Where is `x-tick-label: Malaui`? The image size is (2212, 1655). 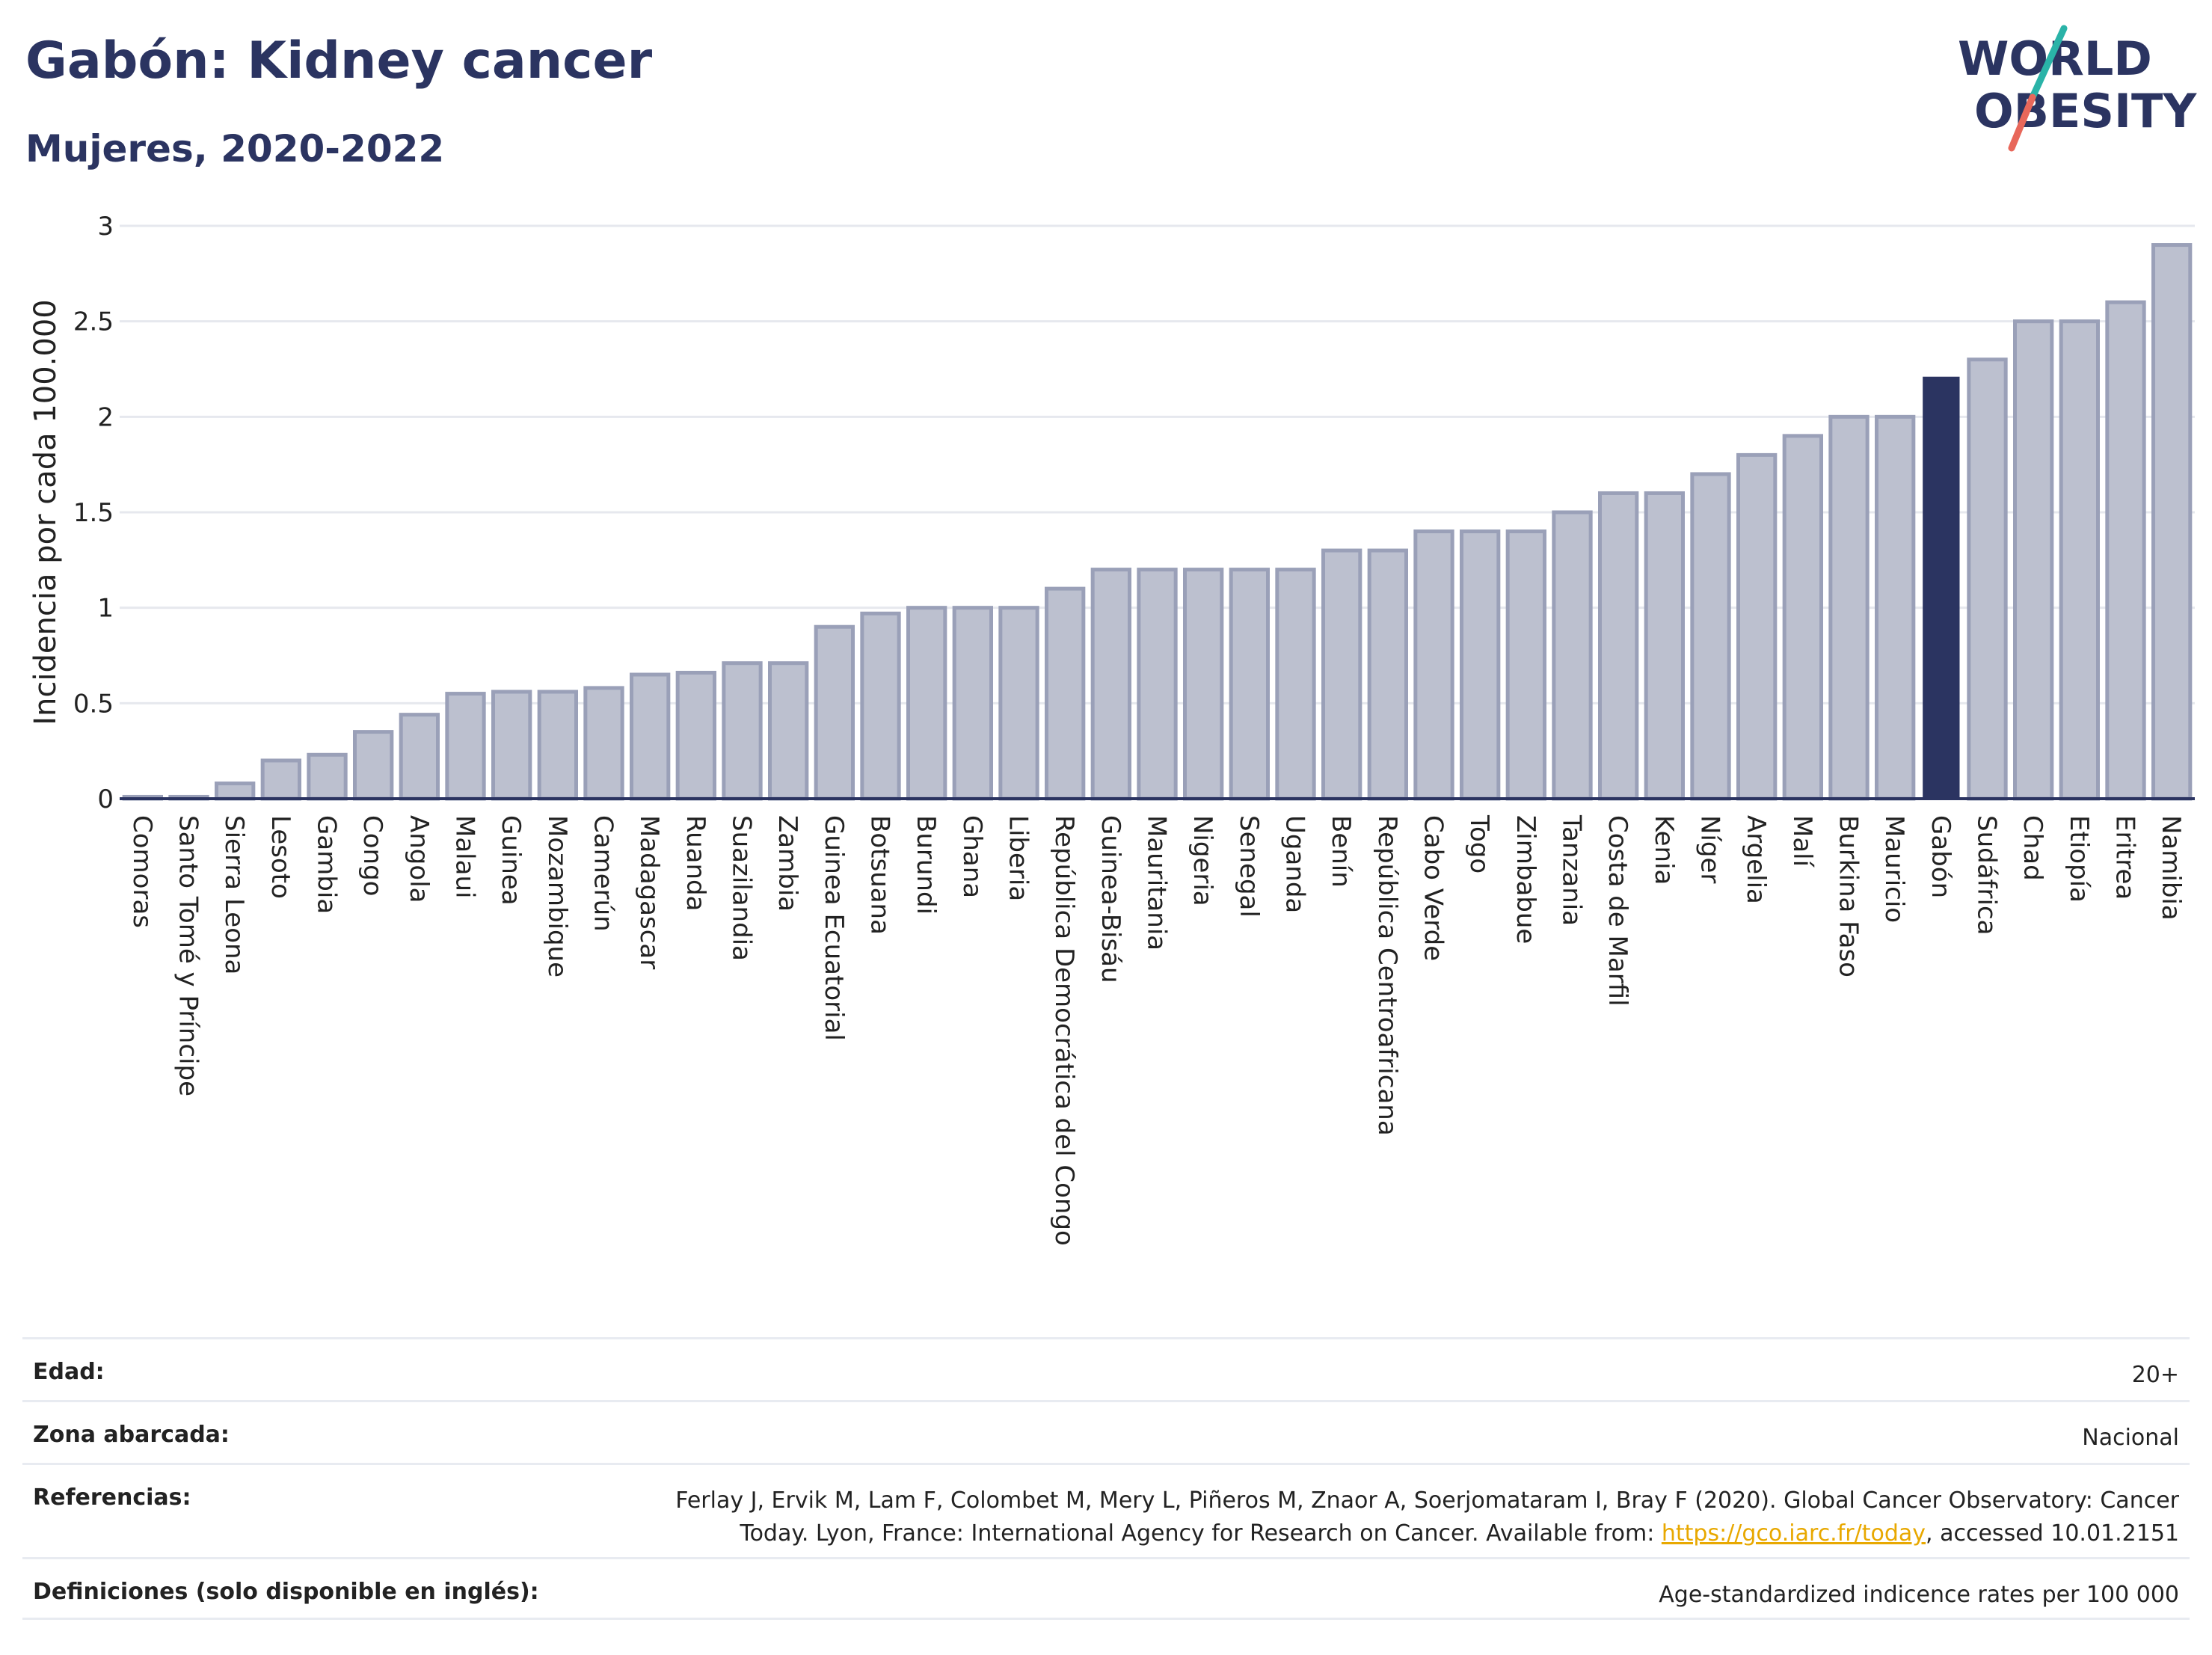
x-tick-label: Malaui is located at coordinates (465, 856).